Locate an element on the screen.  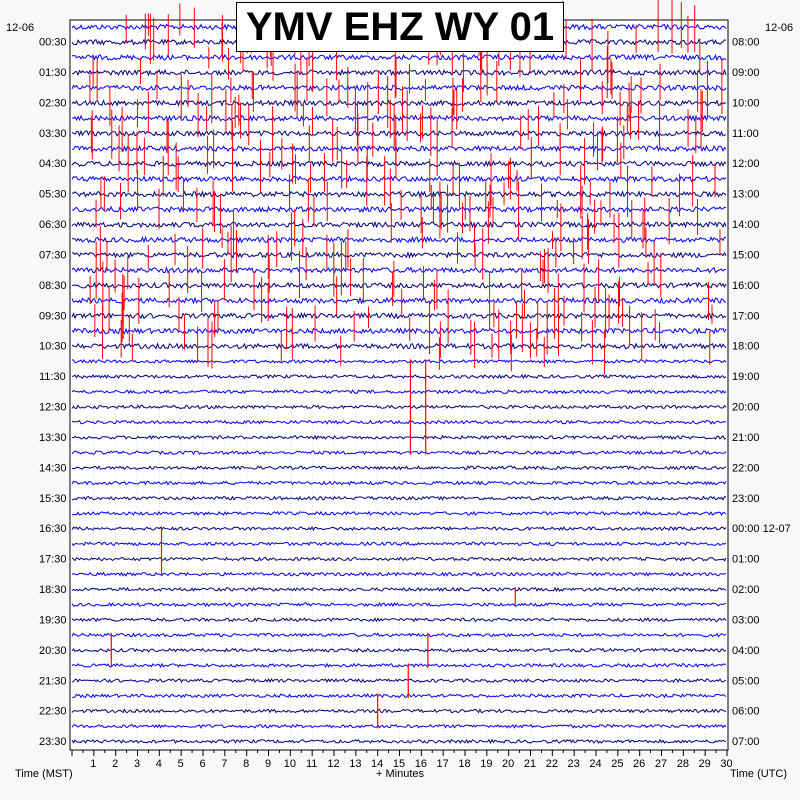
right-time-label: 22:00 is located at coordinates (746, 468).